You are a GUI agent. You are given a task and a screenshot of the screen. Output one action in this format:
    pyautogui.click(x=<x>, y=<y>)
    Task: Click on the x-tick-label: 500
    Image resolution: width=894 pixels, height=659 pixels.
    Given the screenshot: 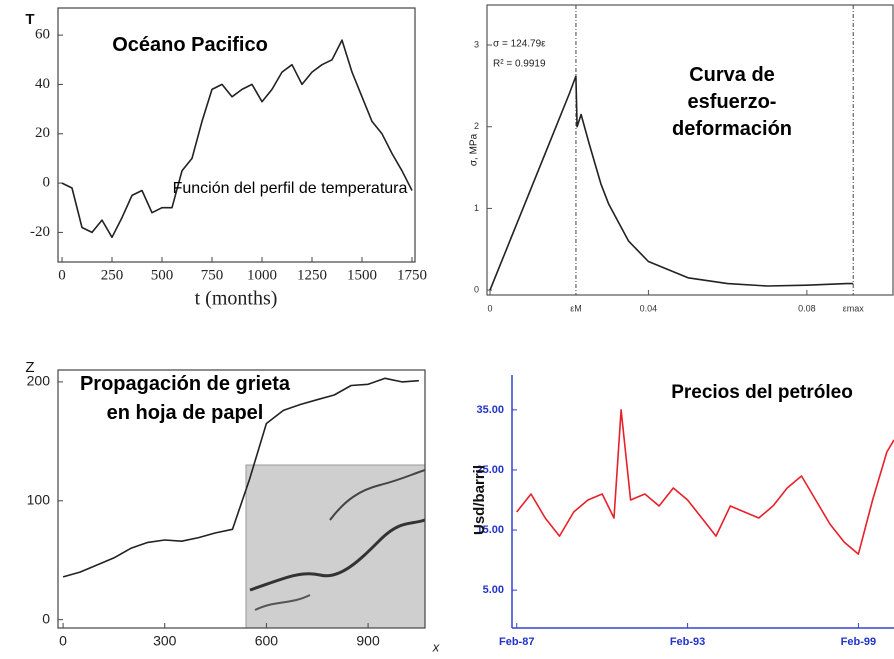 What is the action you would take?
    pyautogui.click(x=162, y=275)
    